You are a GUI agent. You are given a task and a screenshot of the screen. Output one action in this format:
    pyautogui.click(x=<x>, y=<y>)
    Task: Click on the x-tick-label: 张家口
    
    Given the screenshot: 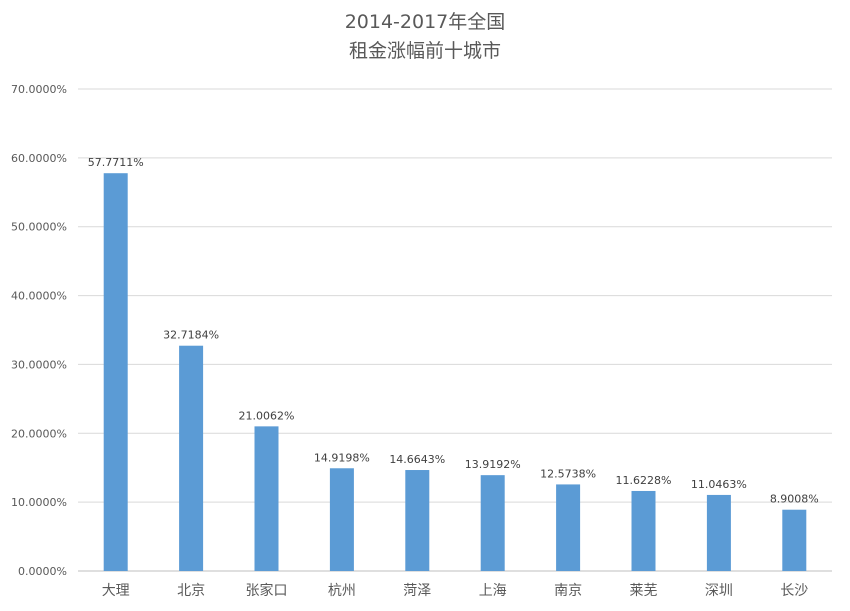 What is the action you would take?
    pyautogui.click(x=267, y=590)
    